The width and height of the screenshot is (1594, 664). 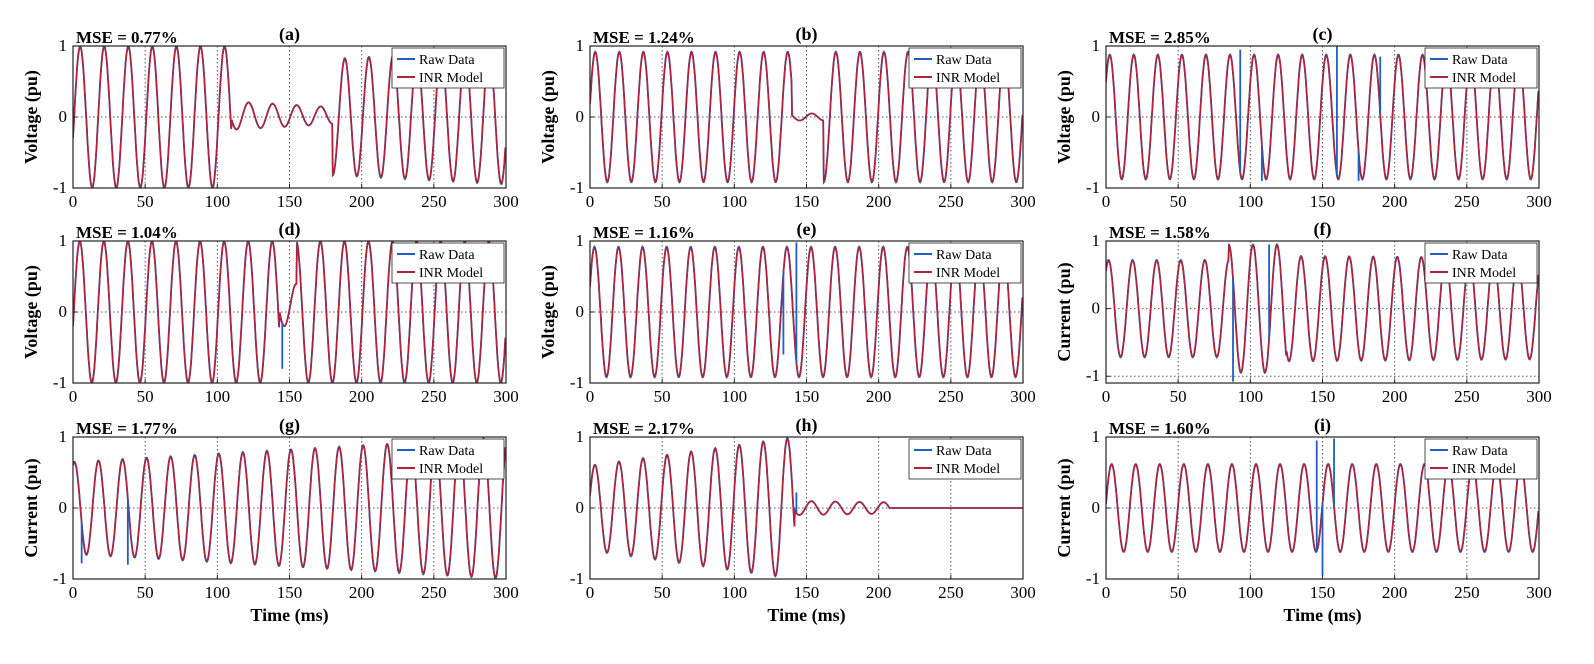 I want to click on mse-annotation: MSE = 1.60%, so click(x=1160, y=428).